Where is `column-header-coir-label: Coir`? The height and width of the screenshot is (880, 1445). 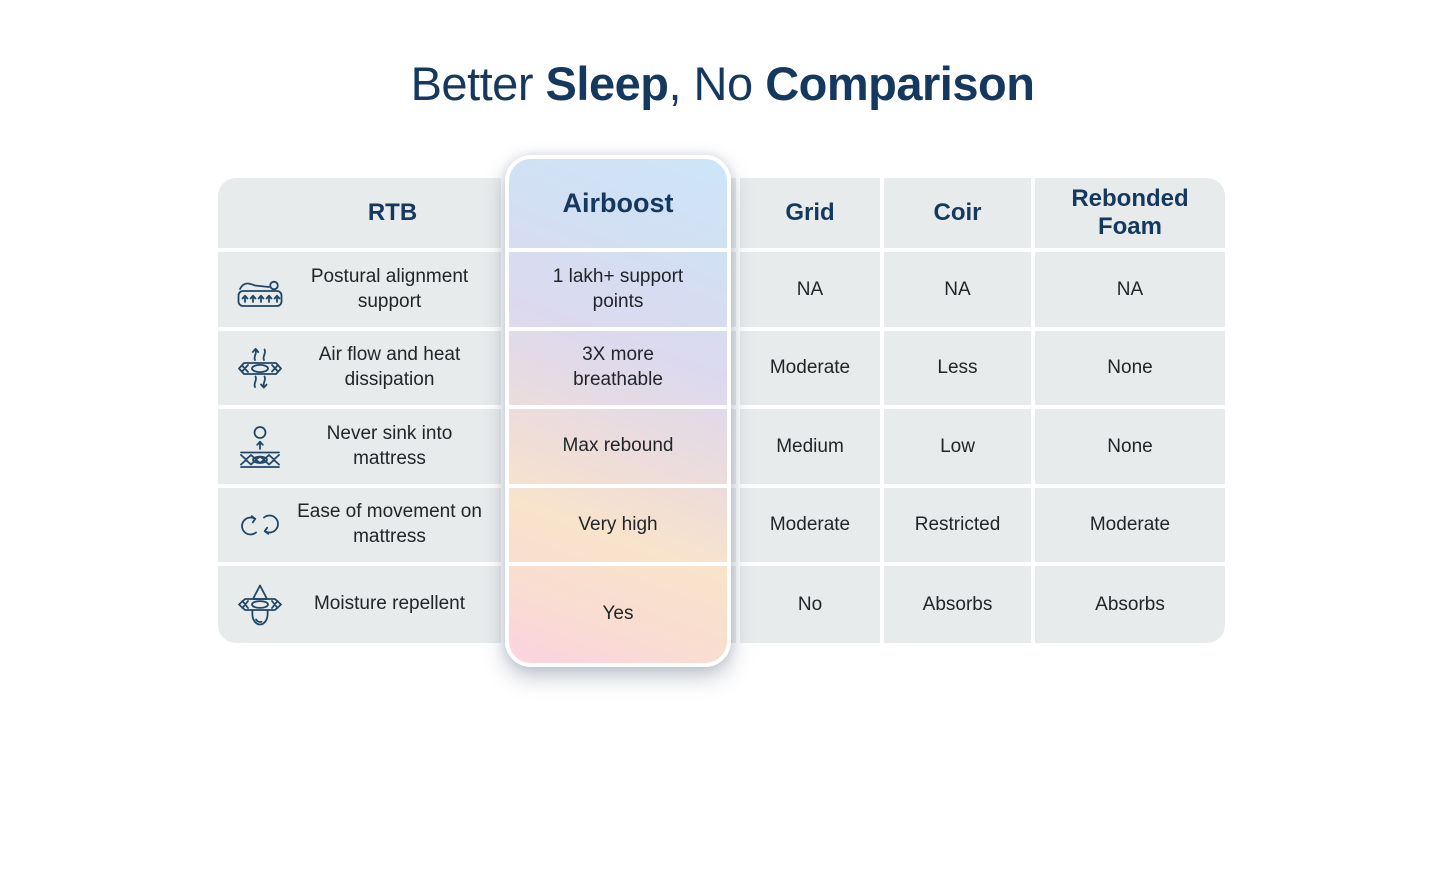
column-header-coir-label: Coir is located at coordinates (957, 213).